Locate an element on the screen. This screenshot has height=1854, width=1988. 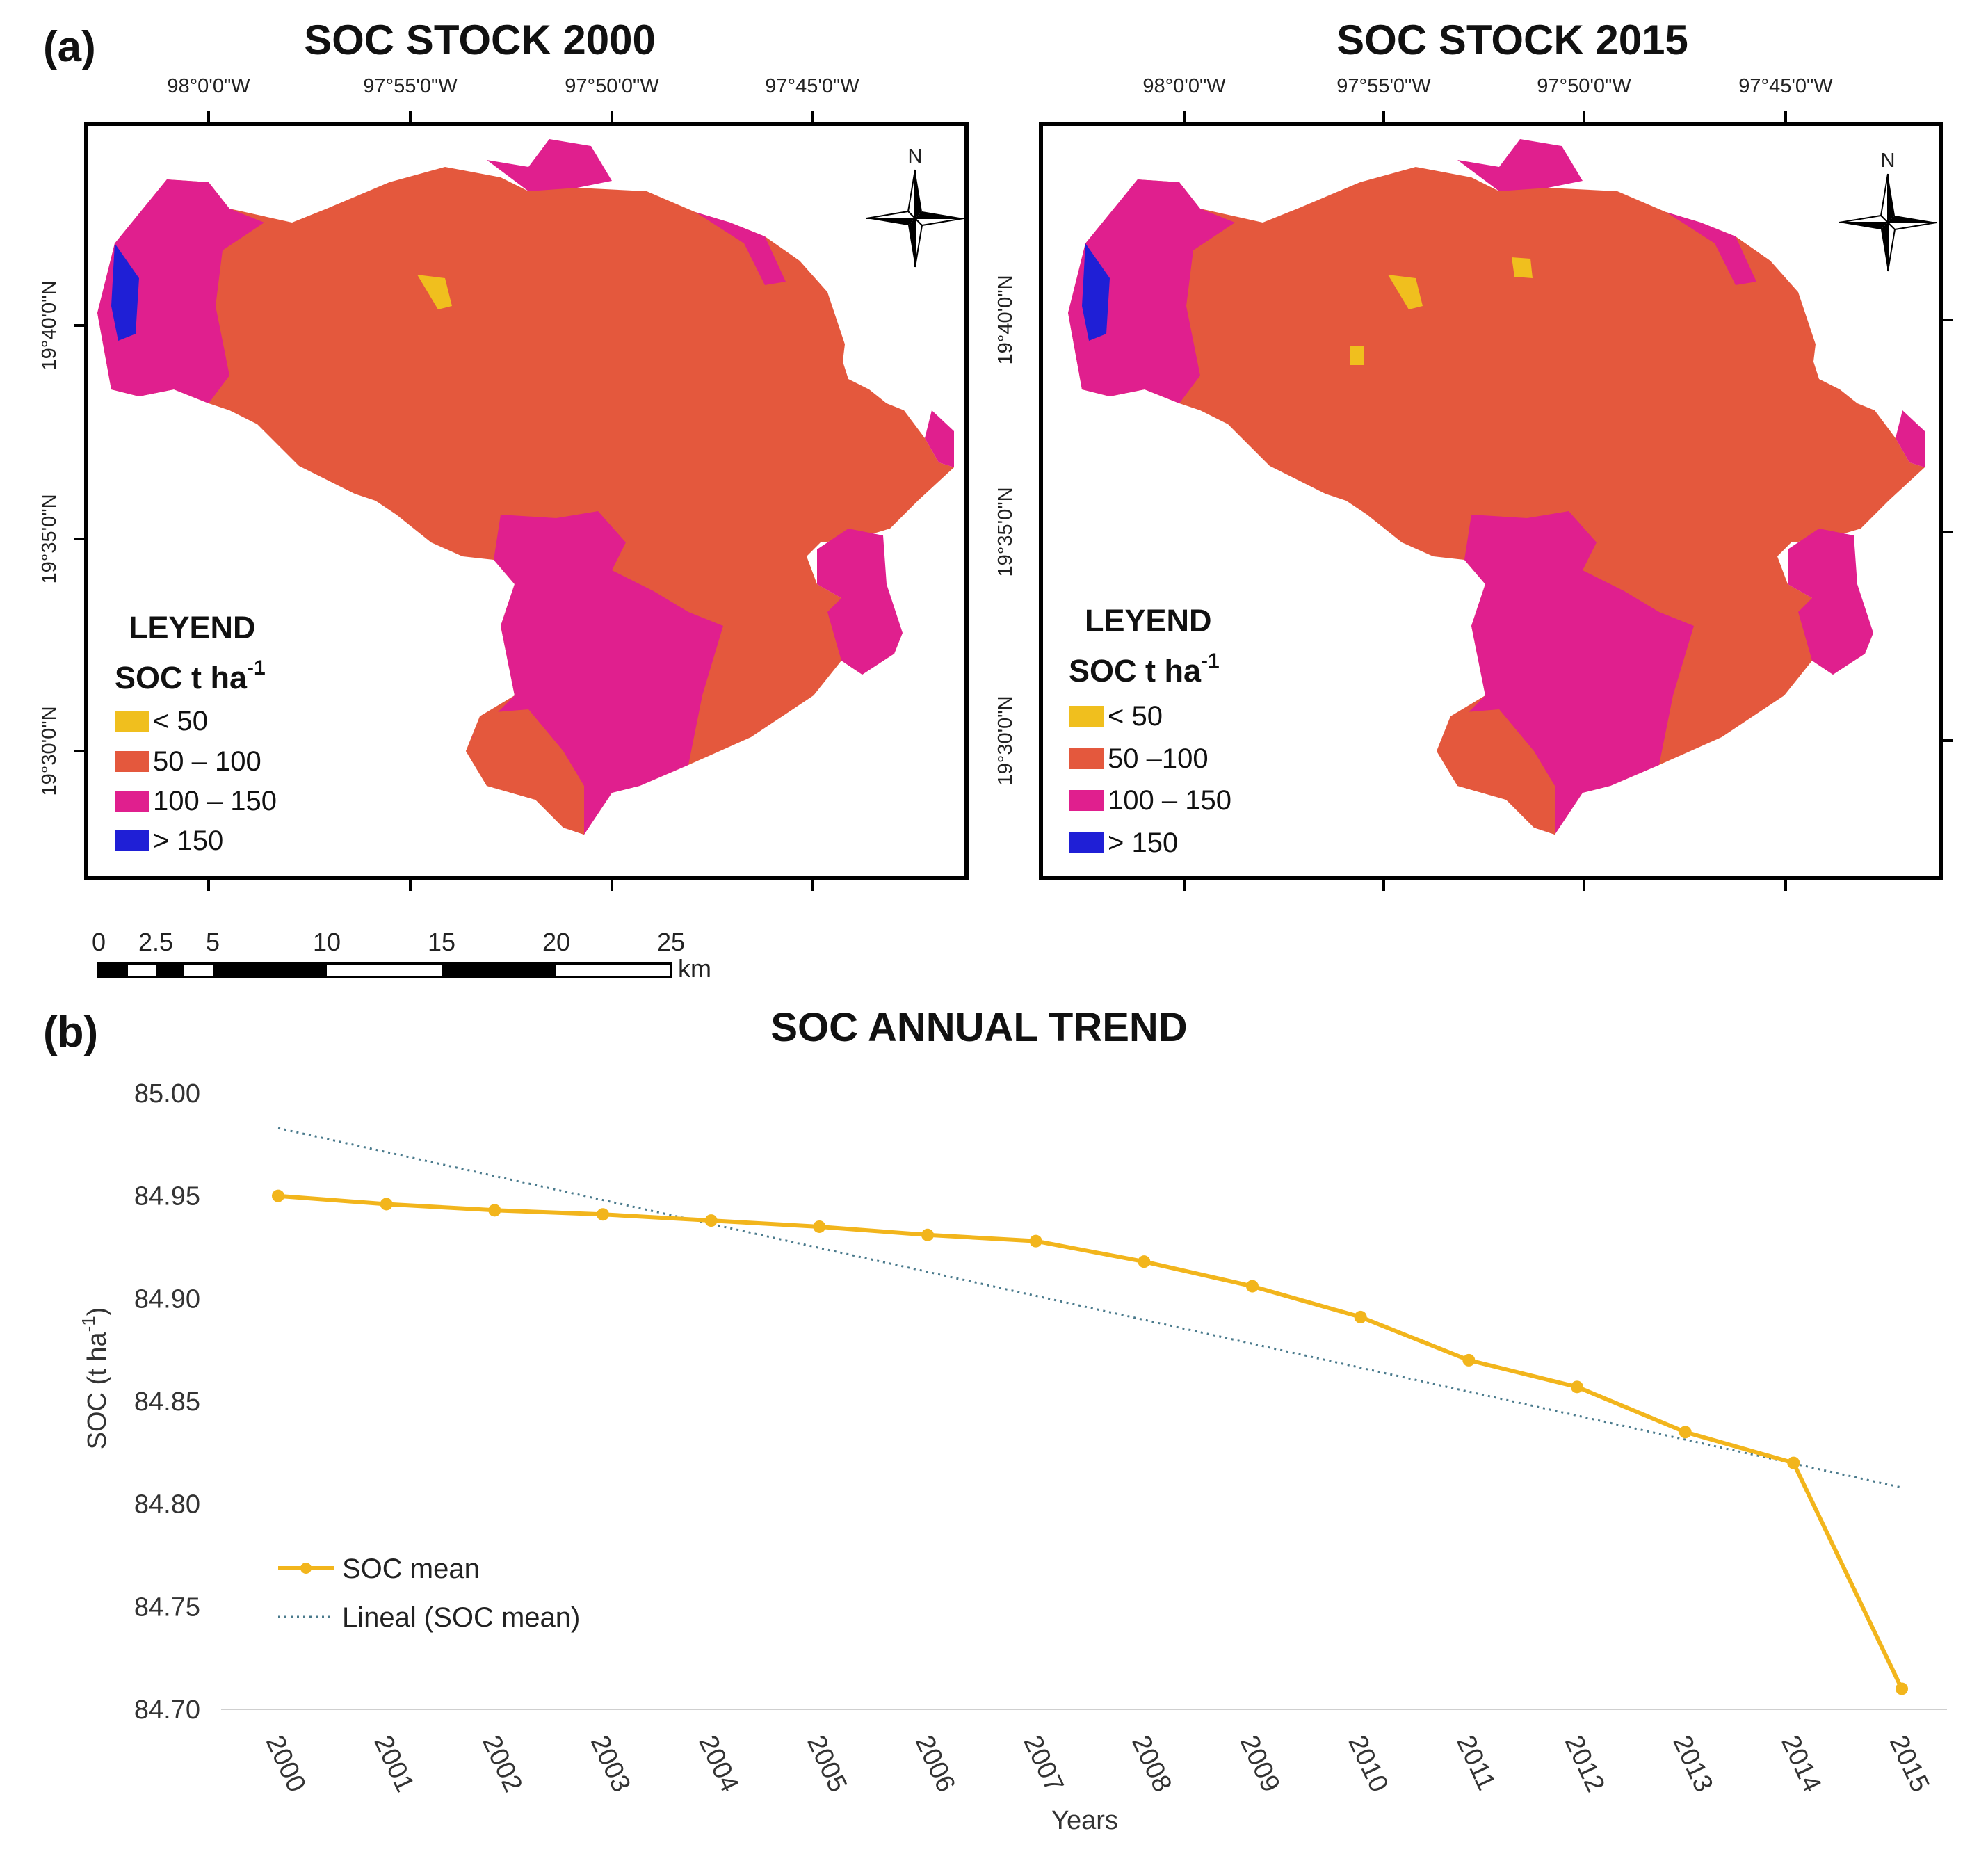
class-gt150-area is located at coordinates (125, 292).